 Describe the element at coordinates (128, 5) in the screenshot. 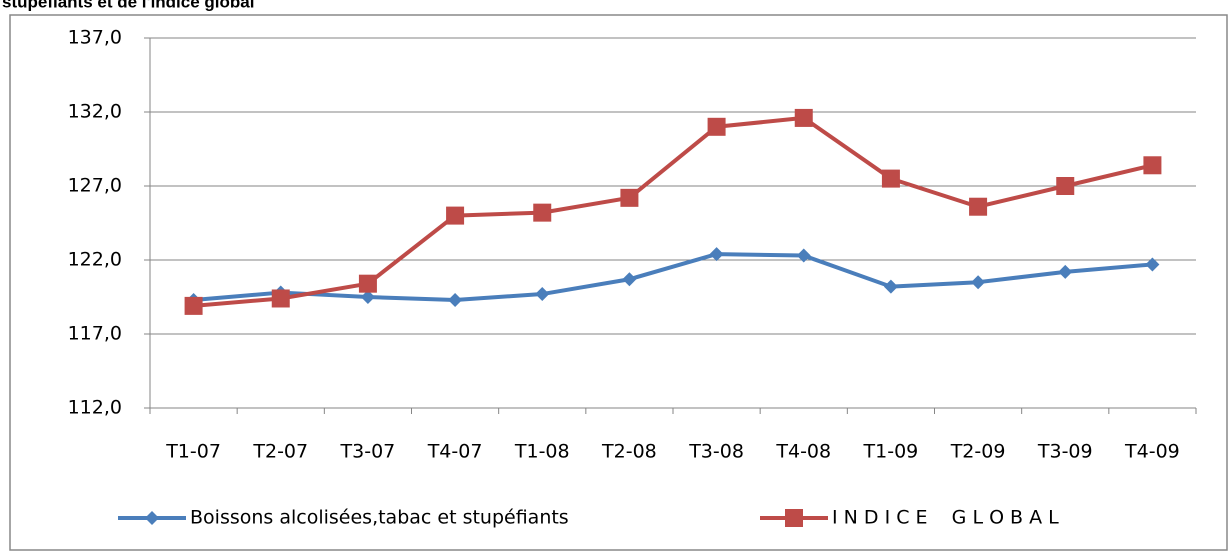

I see `chart-title: stupéfiants et de l'indice global` at that location.